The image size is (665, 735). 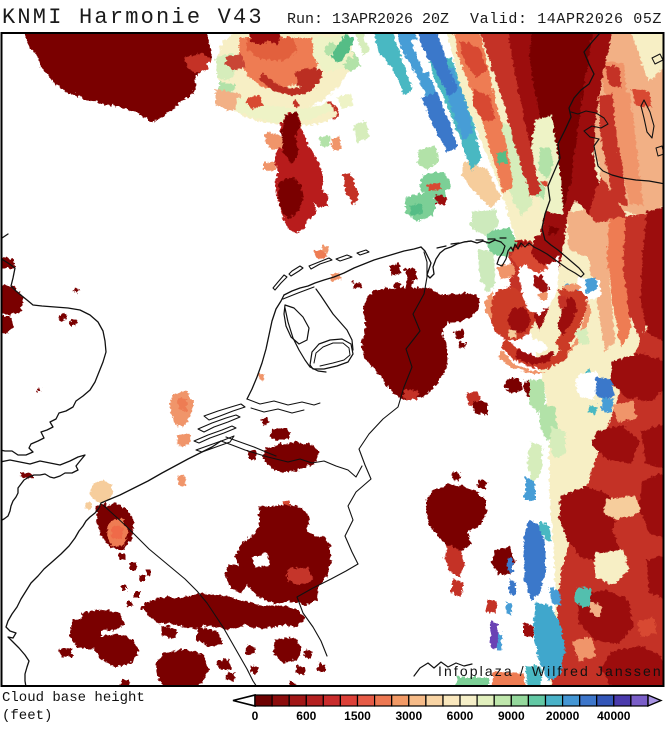 What do you see at coordinates (614, 716) in the screenshot?
I see `svg-text: 40000` at bounding box center [614, 716].